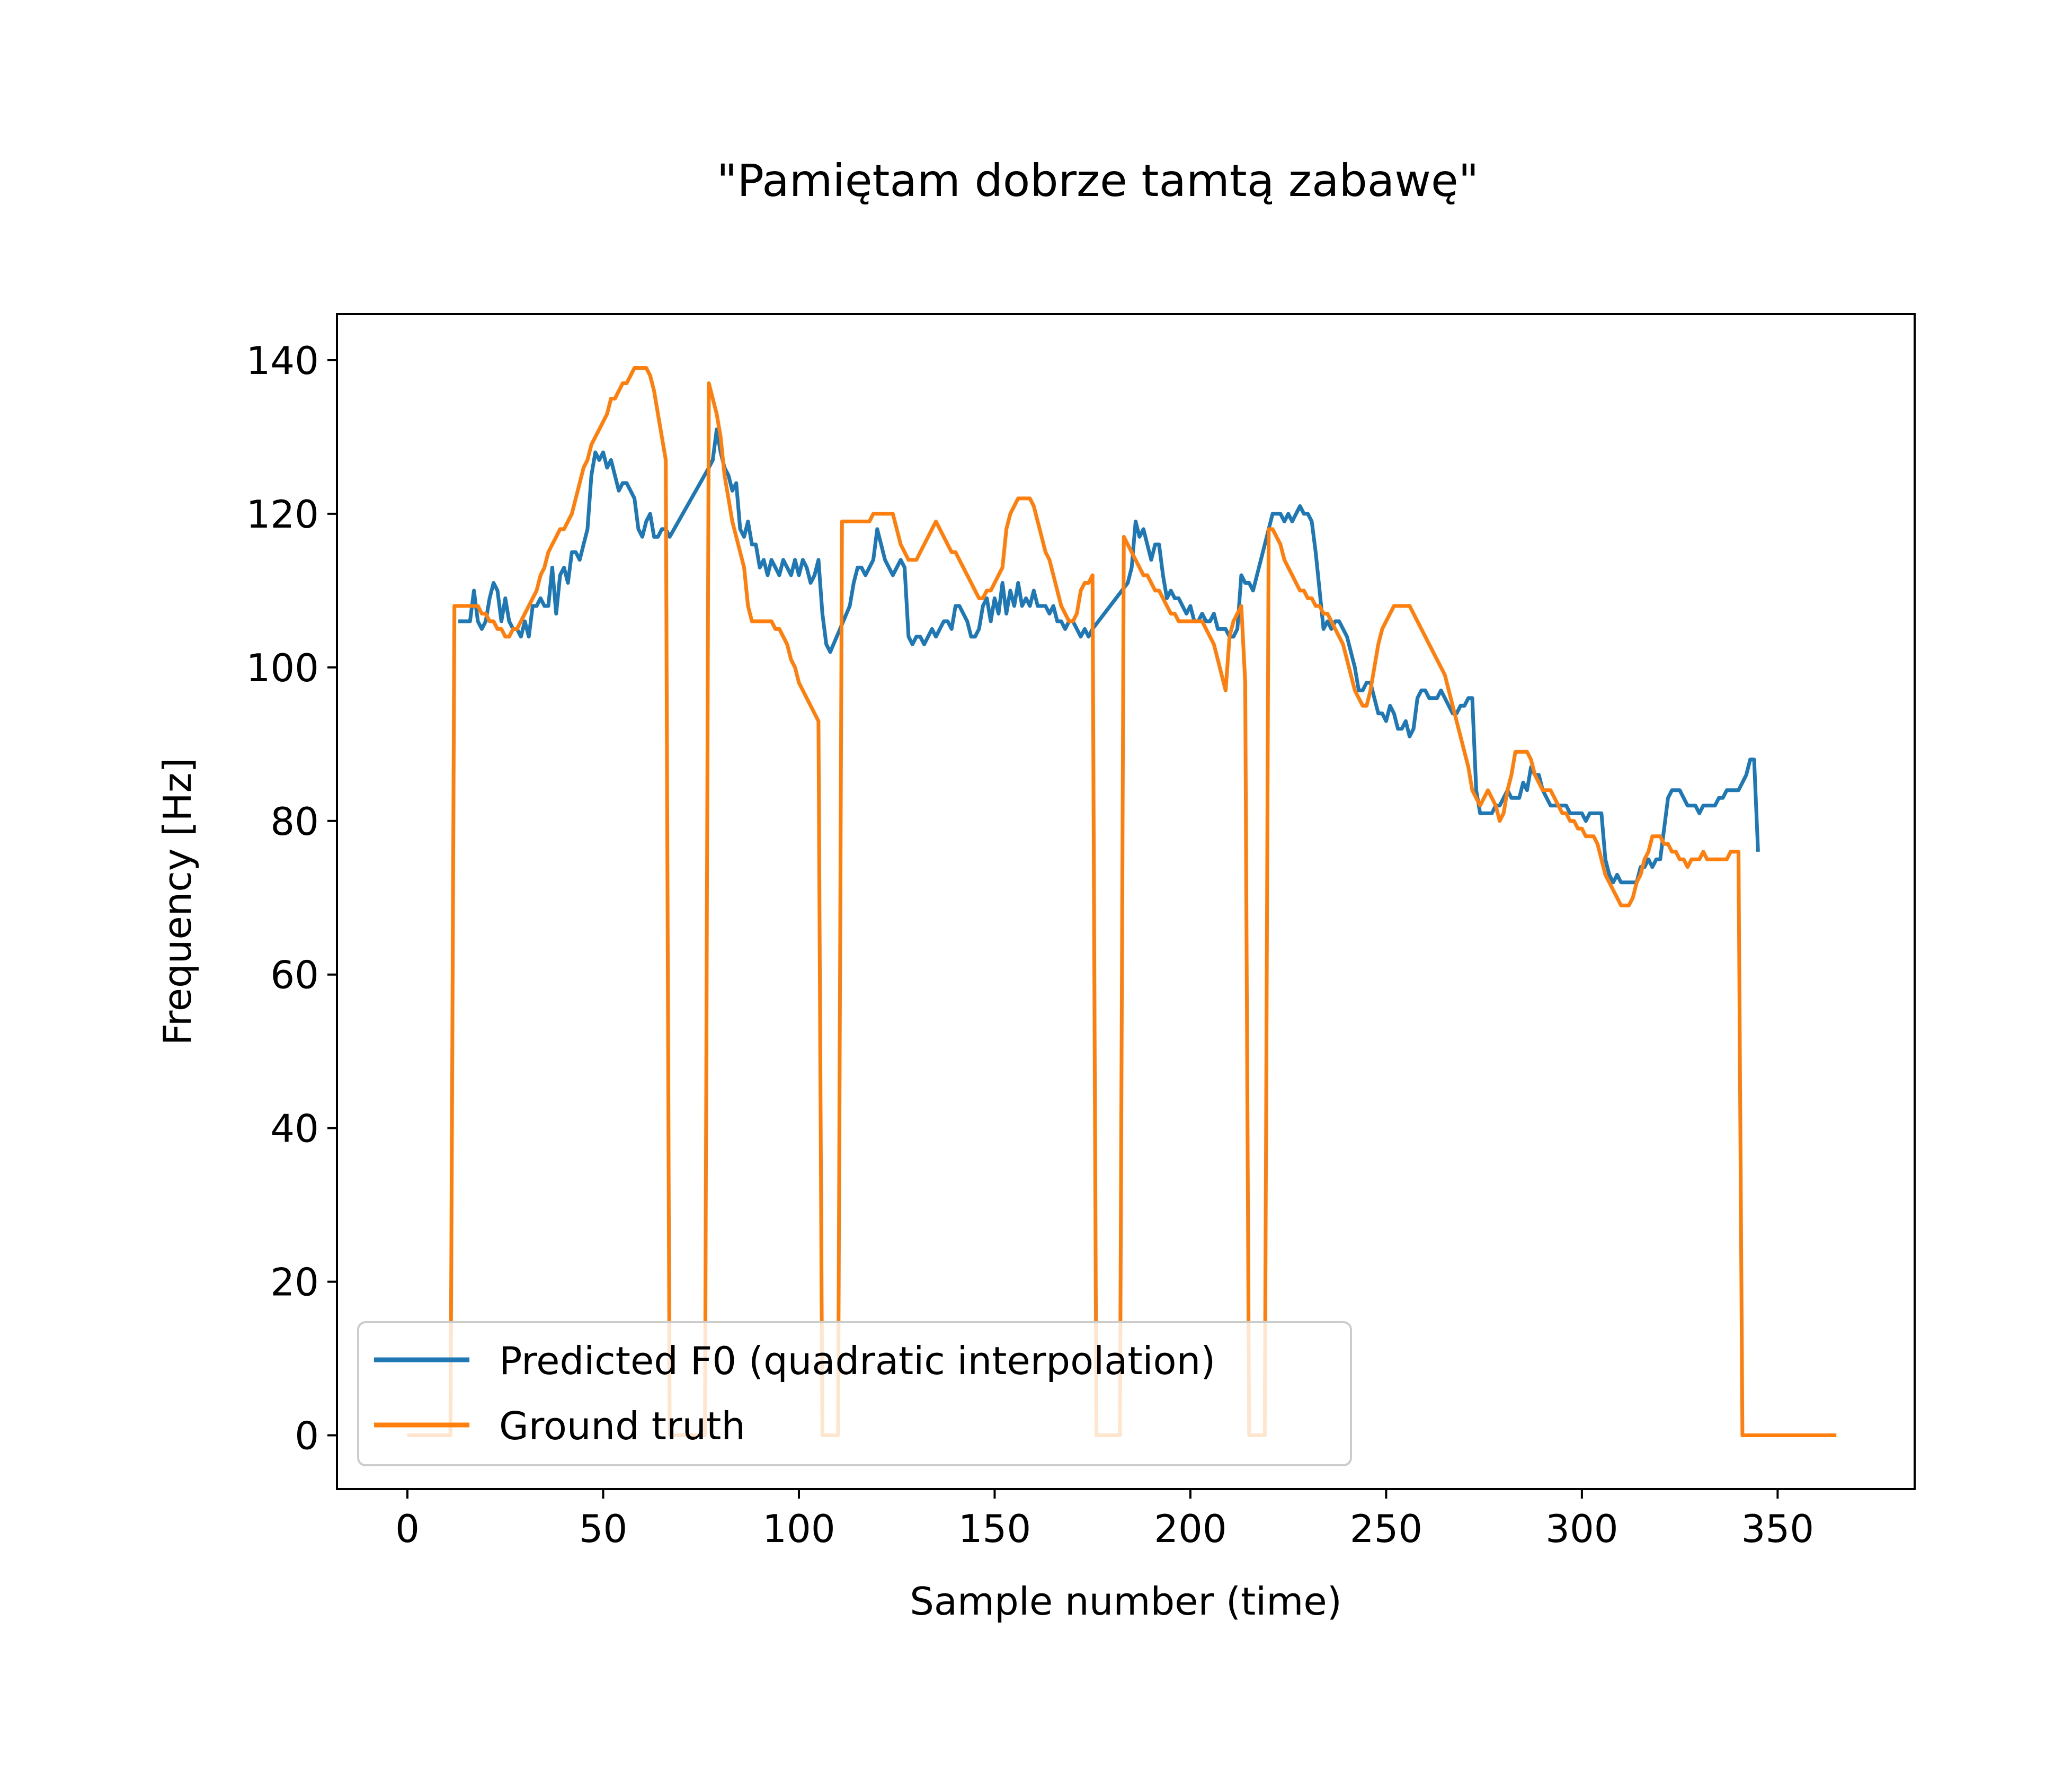 The width and height of the screenshot is (2072, 1782). What do you see at coordinates (1190, 1529) in the screenshot?
I see `x-tick-label: 200` at bounding box center [1190, 1529].